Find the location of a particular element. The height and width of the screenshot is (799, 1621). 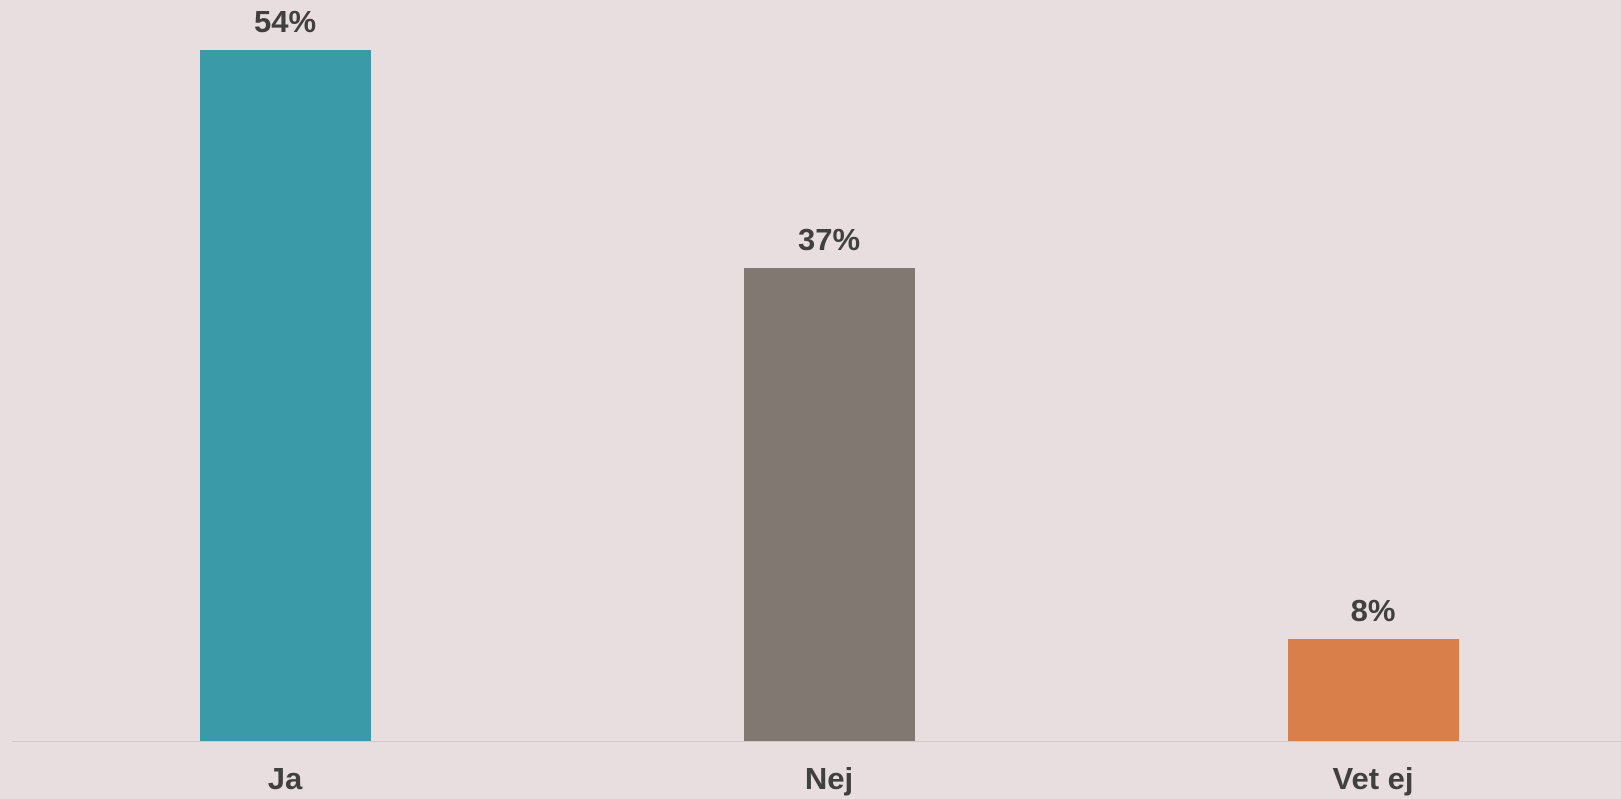

bar-nej is located at coordinates (829, 504).